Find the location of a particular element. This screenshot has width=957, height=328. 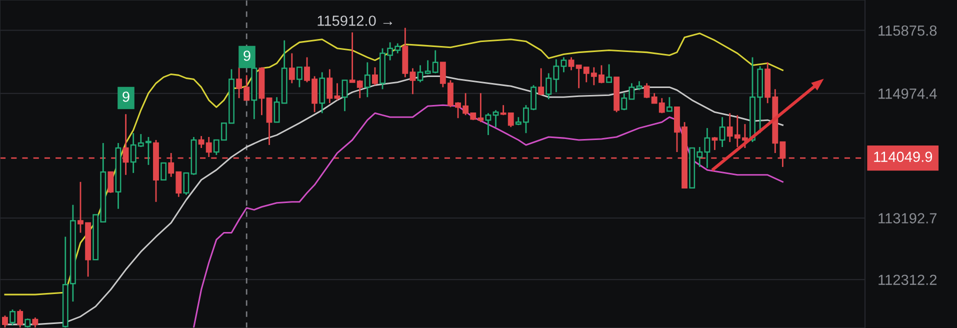

y-tick-label: 115875.8 is located at coordinates (907, 30).